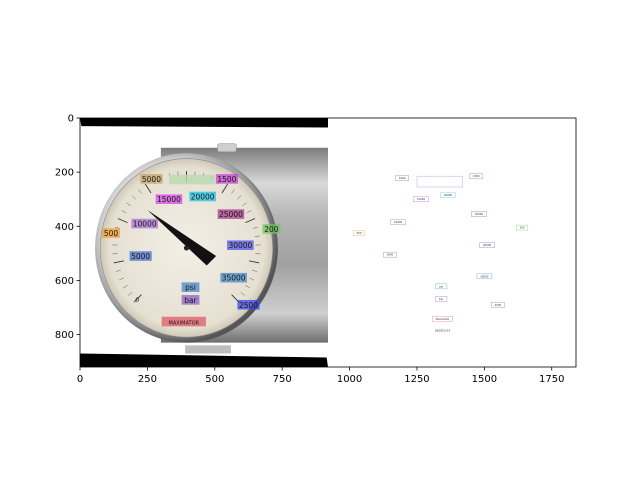 Image resolution: width=640 pixels, height=480 pixels. I want to click on layout-box-text: 200, so click(522, 228).